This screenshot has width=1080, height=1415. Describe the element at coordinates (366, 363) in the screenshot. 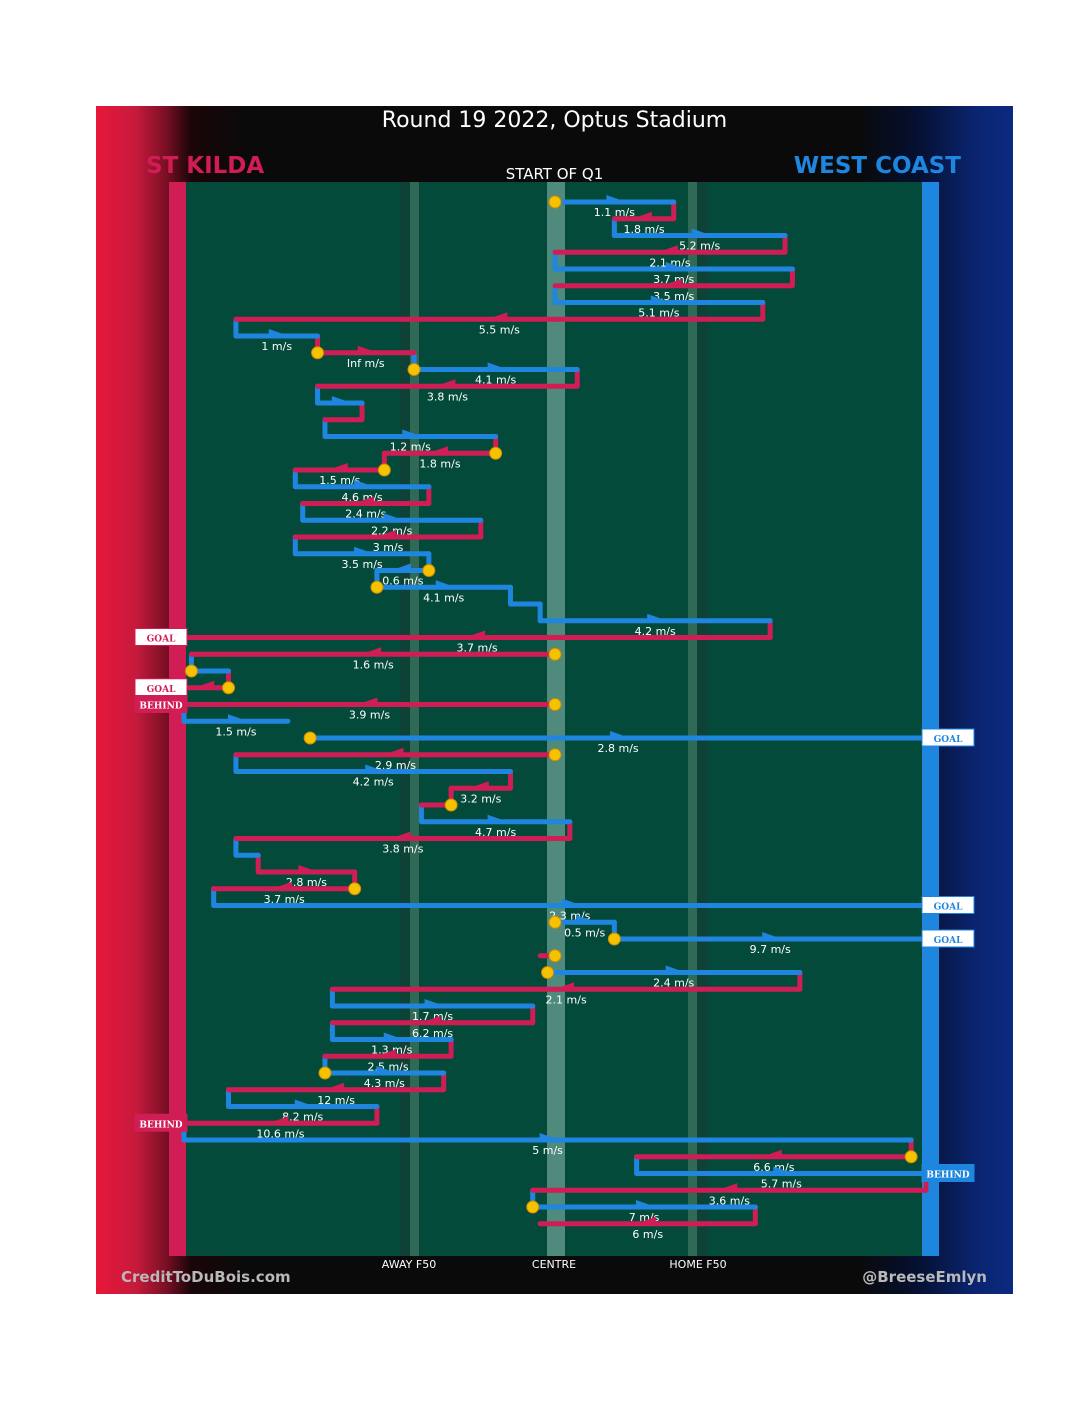

I see `speed-label: Inf m/s` at that location.